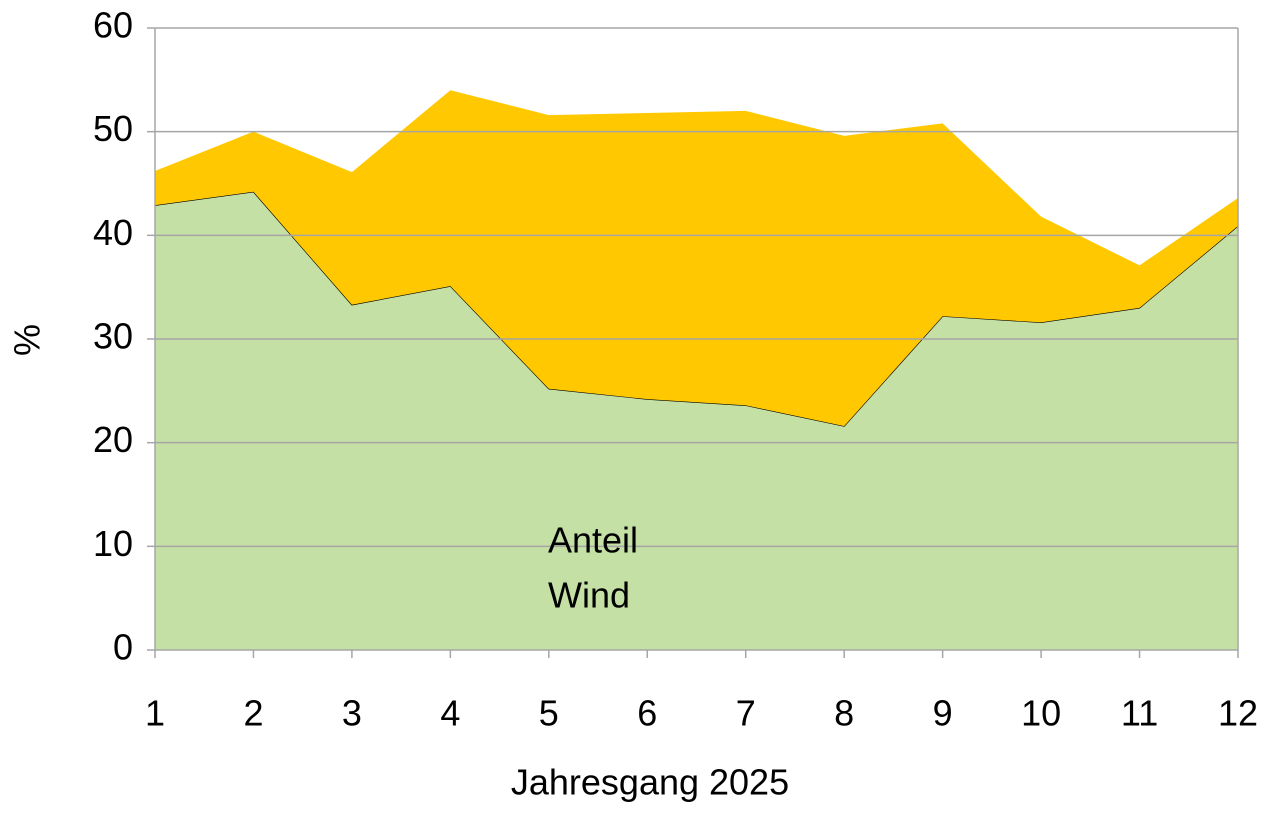 This screenshot has width=1269, height=815. I want to click on x-tick-label: 12, so click(1238, 713).